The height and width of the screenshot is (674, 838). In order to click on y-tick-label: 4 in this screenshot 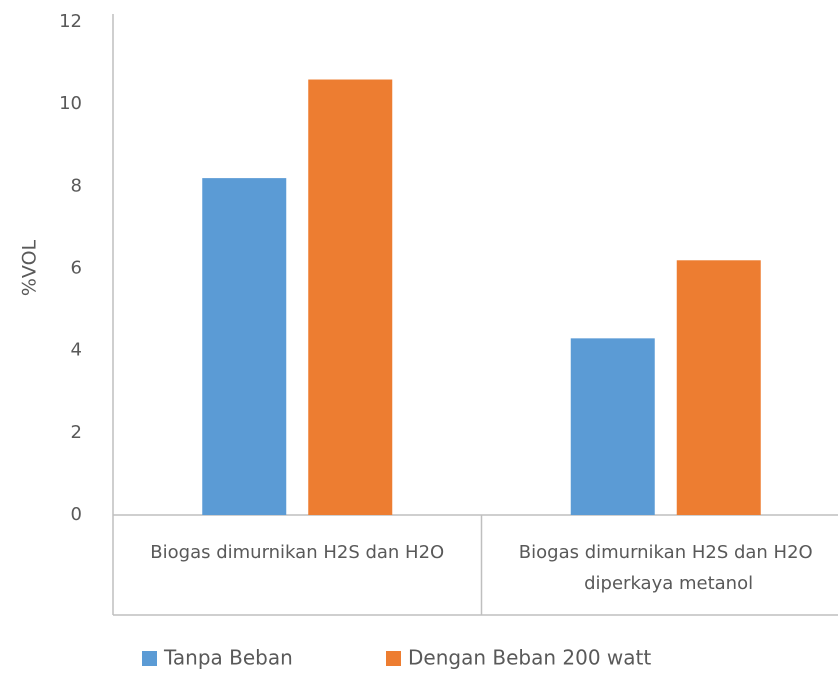, I will do `click(76, 350)`.